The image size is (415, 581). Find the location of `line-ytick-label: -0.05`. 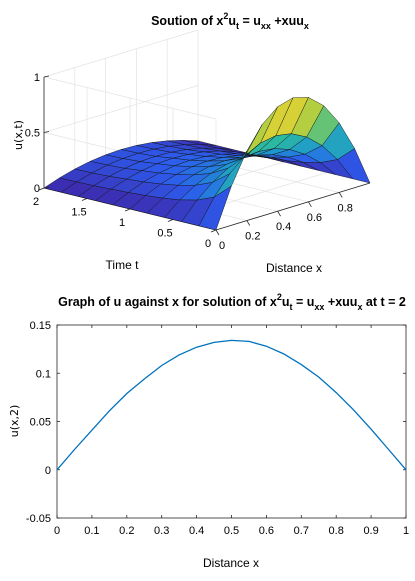

line-ytick-label: -0.05 is located at coordinates (38, 519).